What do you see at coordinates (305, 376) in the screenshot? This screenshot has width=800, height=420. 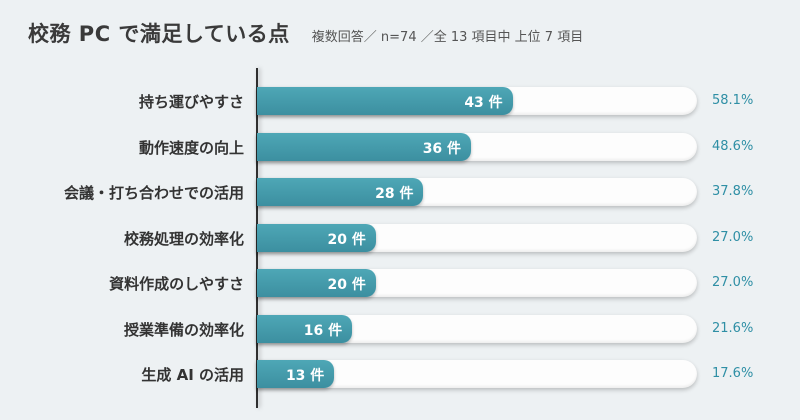 I see `bar-value-label: 13 件` at bounding box center [305, 376].